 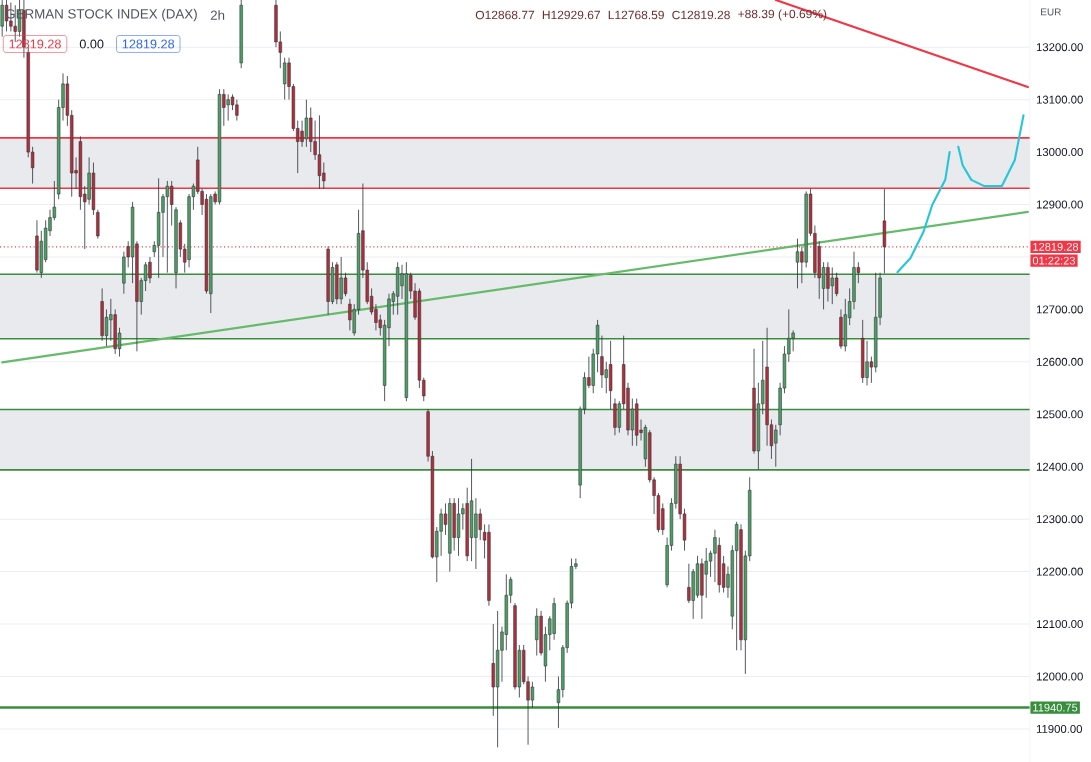 What do you see at coordinates (636, 15) in the screenshot?
I see `annotation: L12768.59` at bounding box center [636, 15].